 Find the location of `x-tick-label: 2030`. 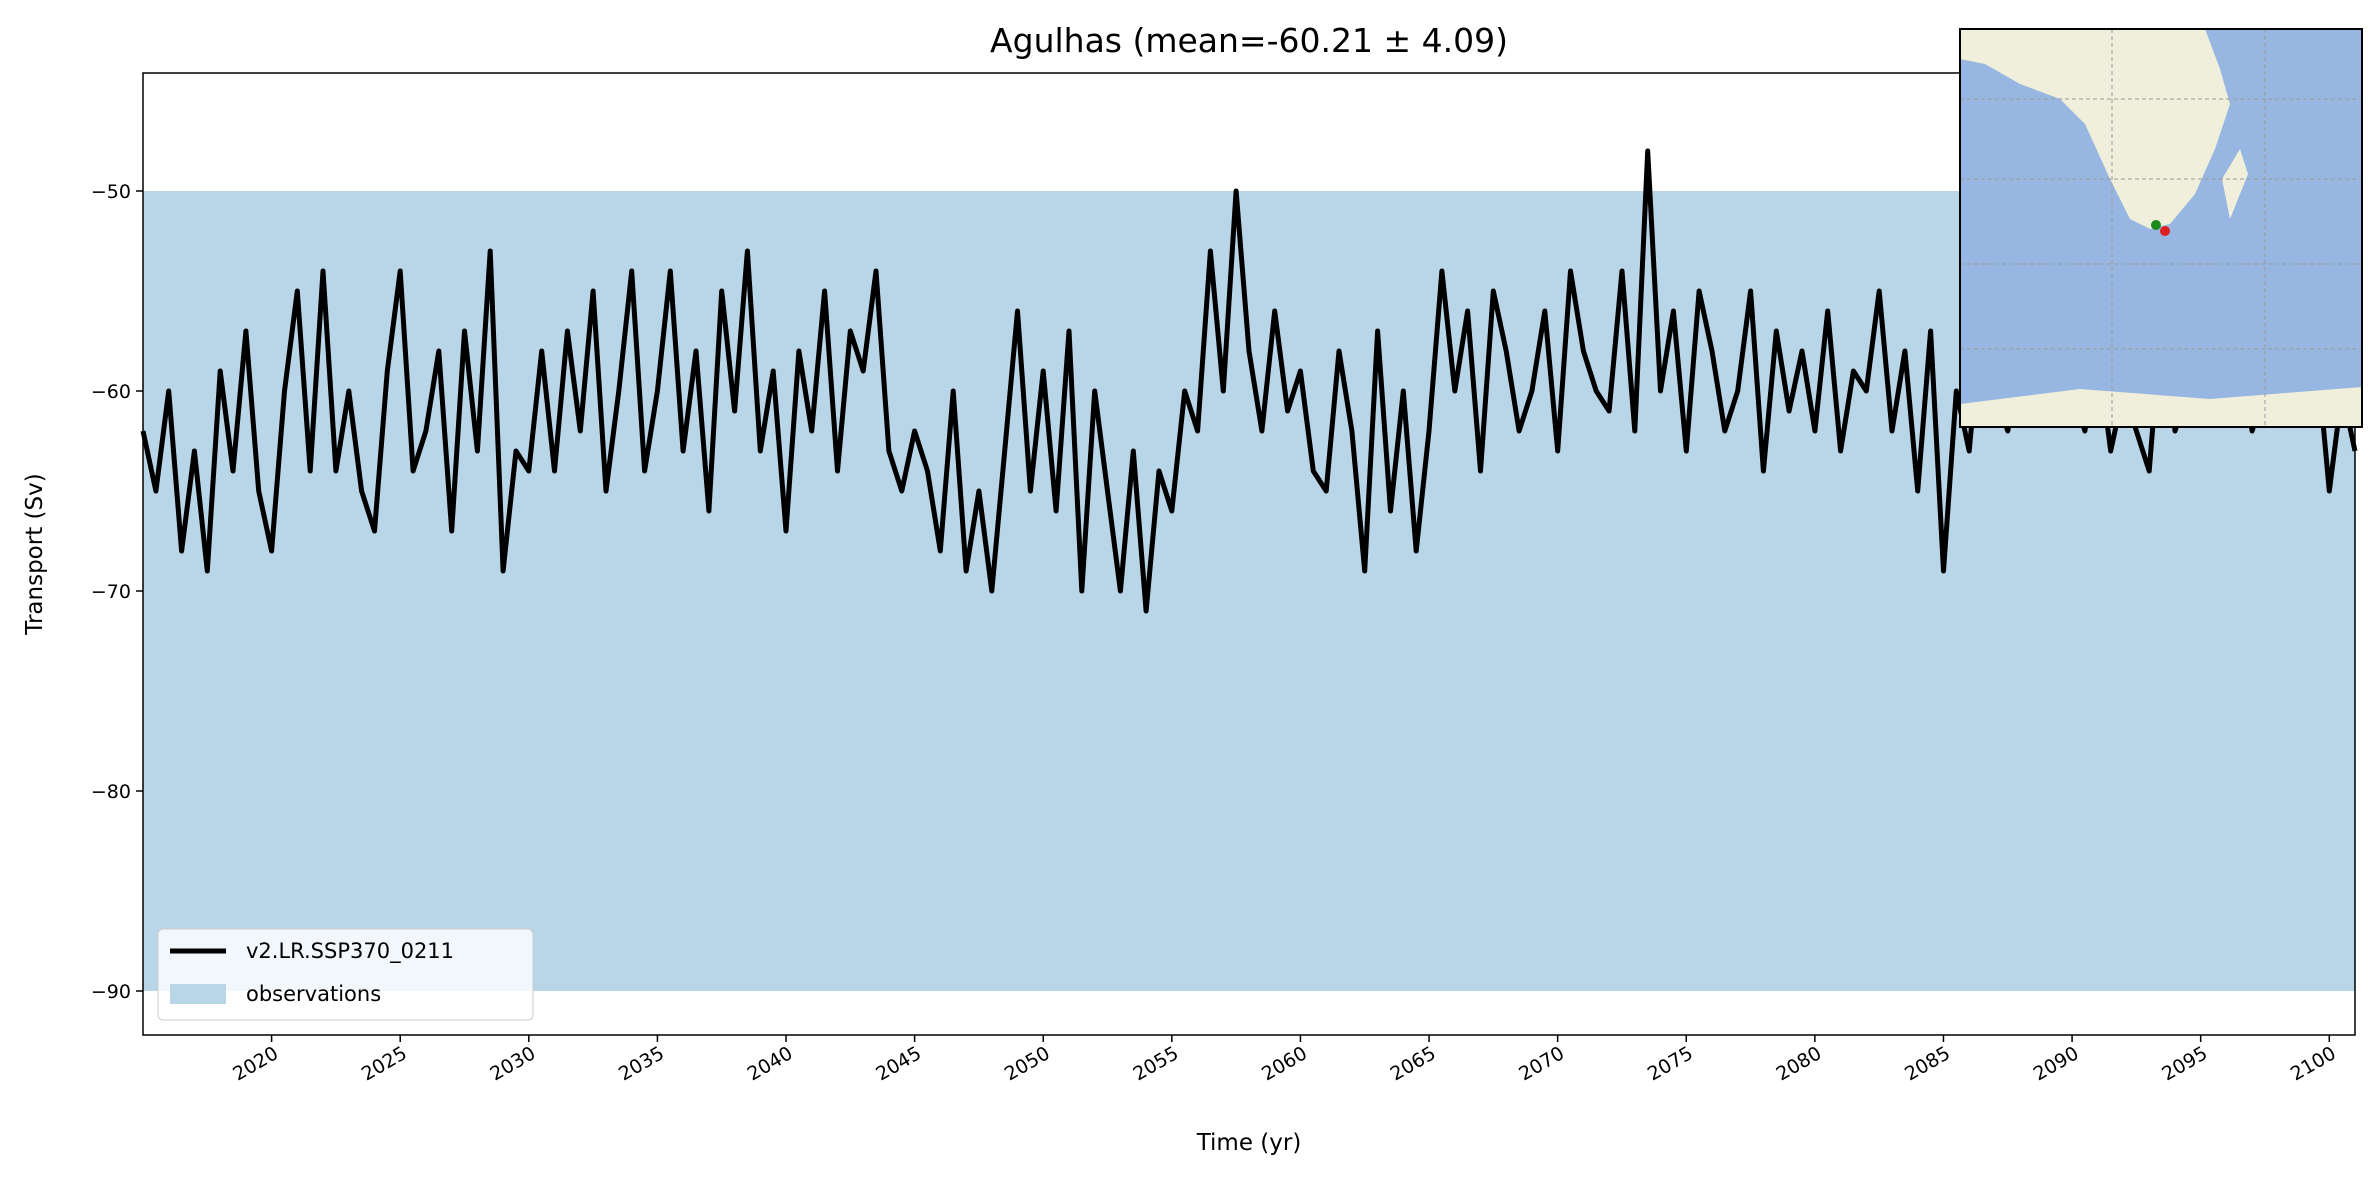

x-tick-label: 2030 is located at coordinates (512, 1063).